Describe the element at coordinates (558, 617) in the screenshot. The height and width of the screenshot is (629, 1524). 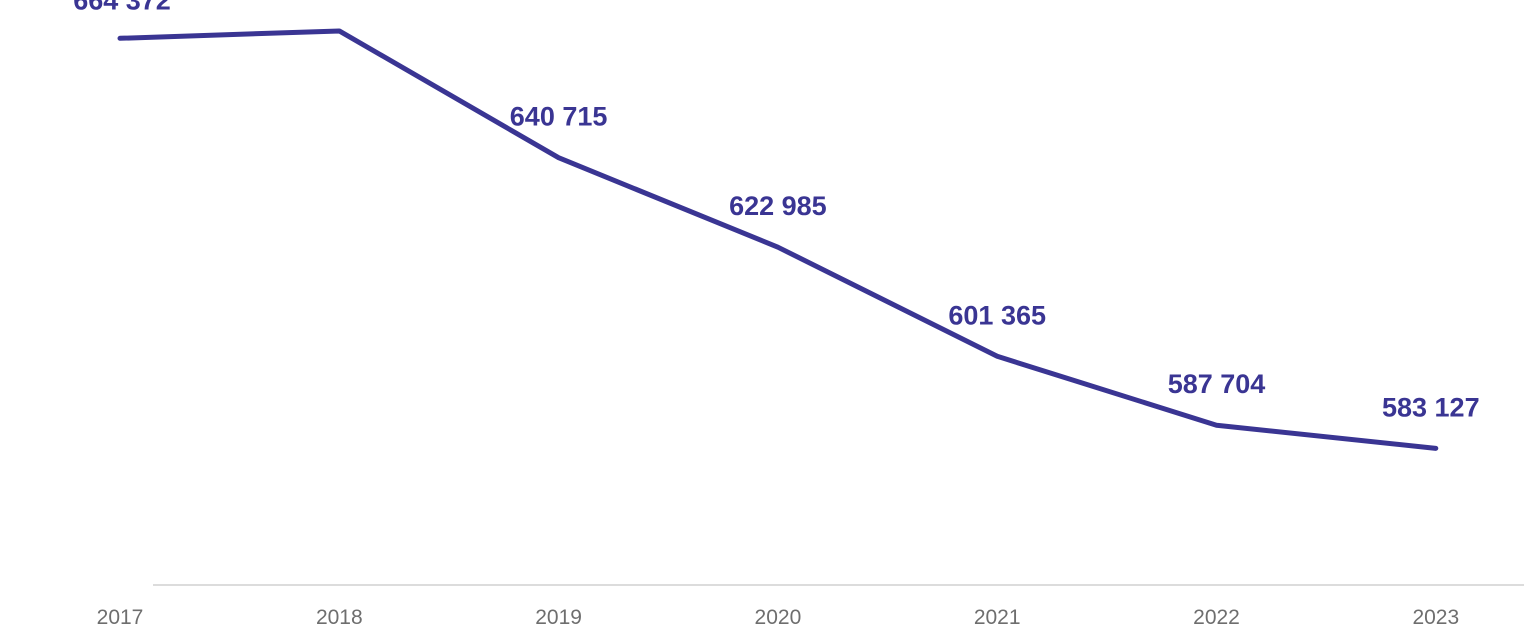
I see `x-tick-2019: 2019` at that location.